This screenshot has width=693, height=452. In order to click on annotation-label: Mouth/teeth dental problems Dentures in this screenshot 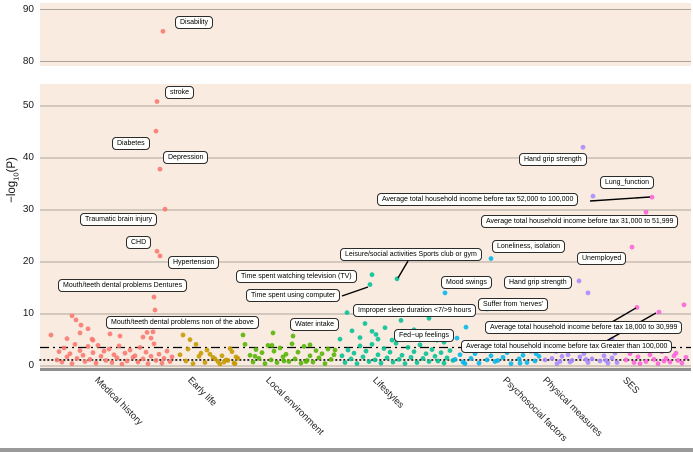, I will do `click(123, 285)`.